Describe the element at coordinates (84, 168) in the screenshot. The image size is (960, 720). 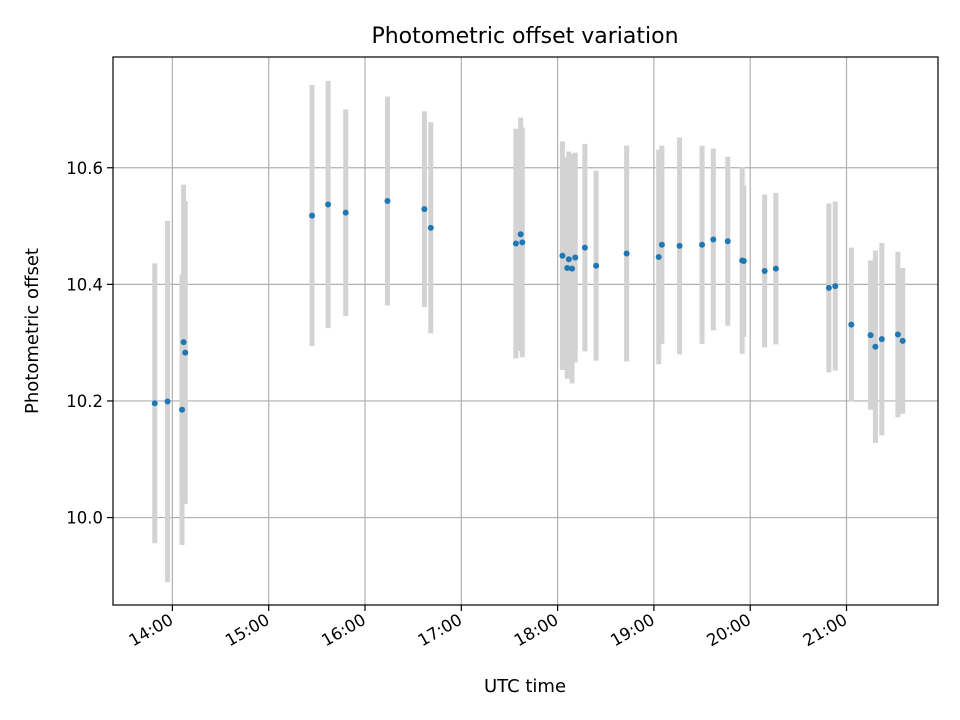
I see `y-tick-label: 10.6` at that location.